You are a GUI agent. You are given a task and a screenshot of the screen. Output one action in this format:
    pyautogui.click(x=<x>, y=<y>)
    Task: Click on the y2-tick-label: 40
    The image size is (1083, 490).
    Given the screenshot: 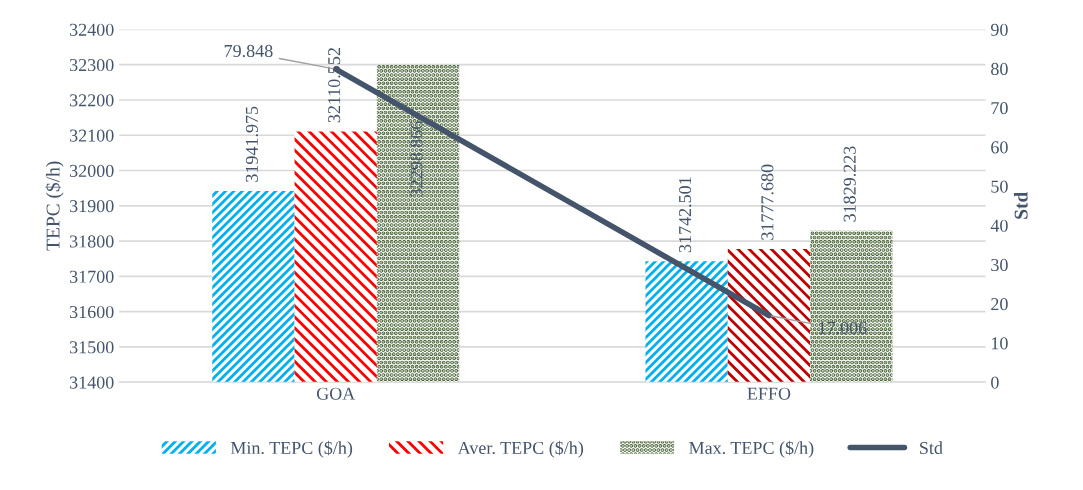 What is the action you would take?
    pyautogui.click(x=999, y=225)
    